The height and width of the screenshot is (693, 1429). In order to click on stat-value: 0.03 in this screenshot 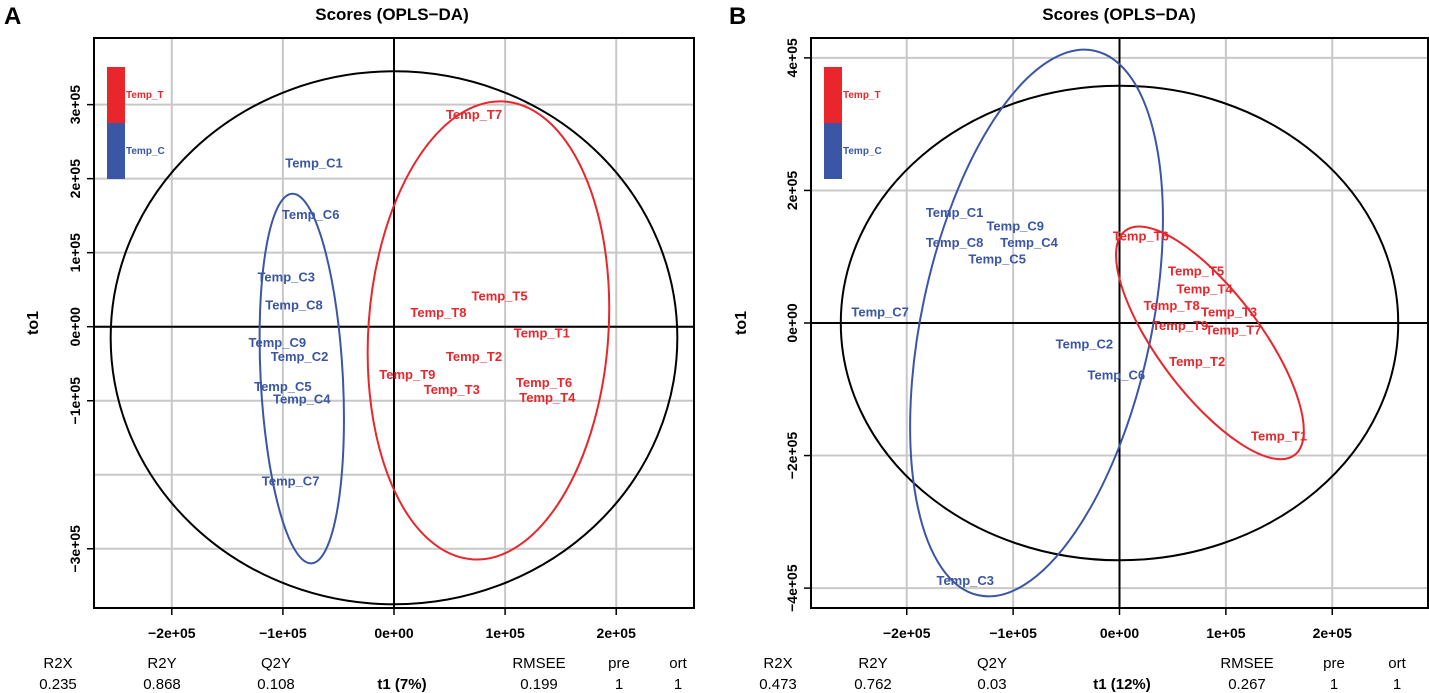, I will do `click(991, 684)`.